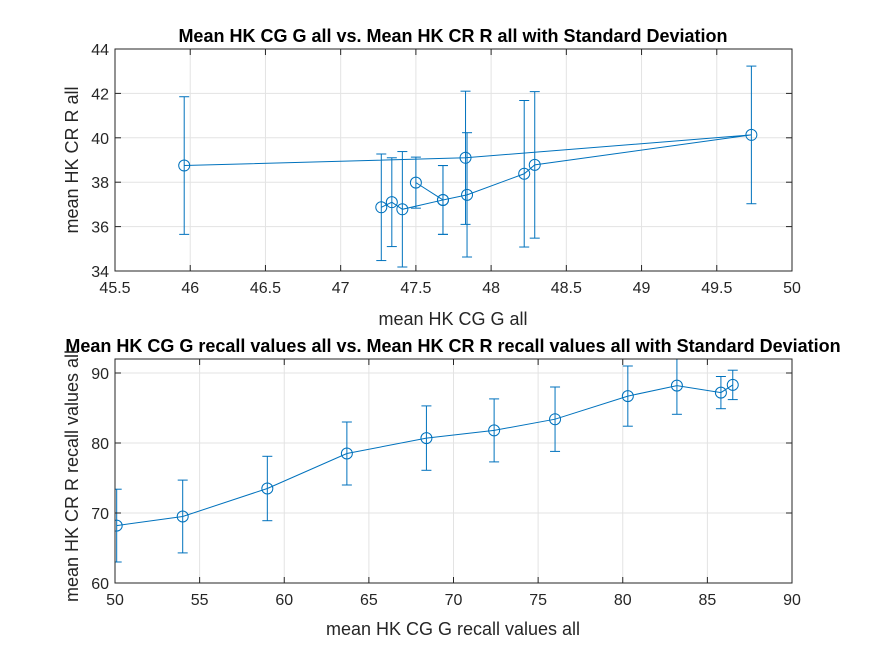  What do you see at coordinates (792, 600) in the screenshot?
I see `subplot-bottom-xtick-label: 90` at bounding box center [792, 600].